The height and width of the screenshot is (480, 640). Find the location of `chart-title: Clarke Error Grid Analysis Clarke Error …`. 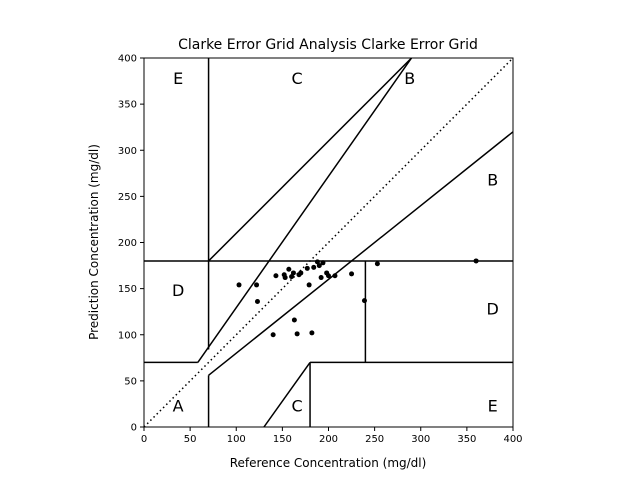

chart-title: Clarke Error Grid Analysis Clarke Error … is located at coordinates (328, 45).